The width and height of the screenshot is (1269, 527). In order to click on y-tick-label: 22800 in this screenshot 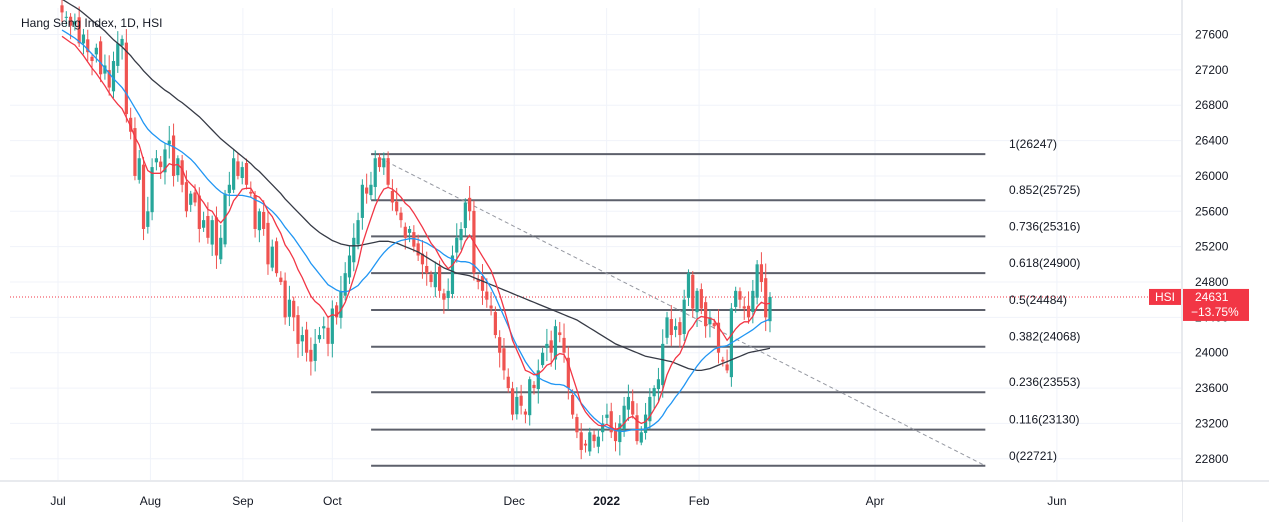, I will do `click(1212, 459)`.